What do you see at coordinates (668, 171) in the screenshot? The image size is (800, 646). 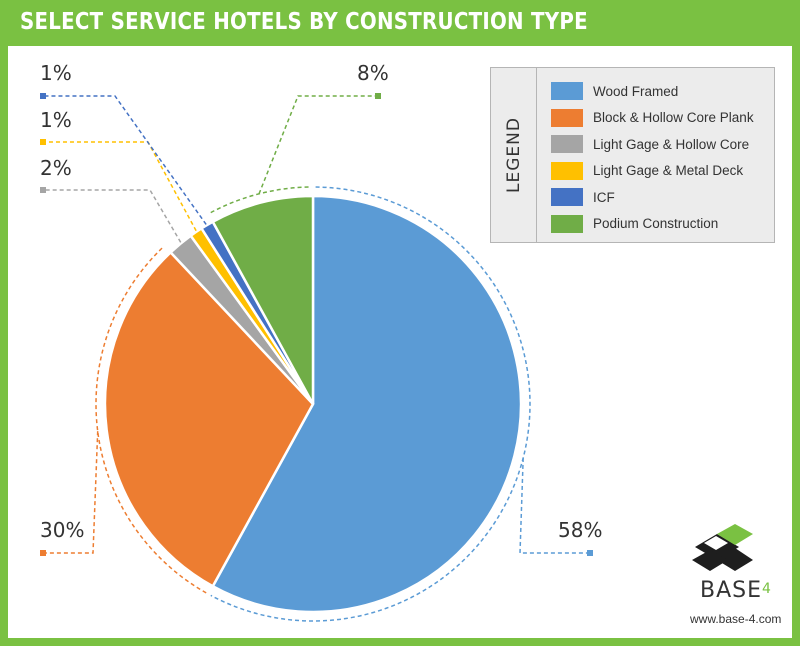 I see `legend-label-light-gage-metal-deck: Light Gage & Metal Deck` at bounding box center [668, 171].